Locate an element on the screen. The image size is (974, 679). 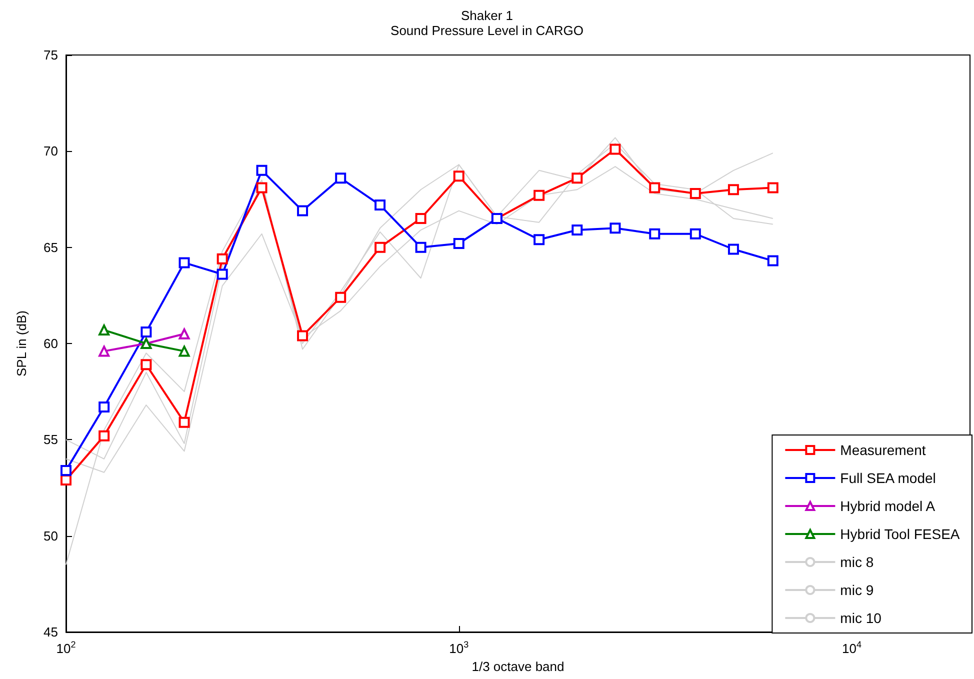
legend-label: mic 10 is located at coordinates (861, 618).